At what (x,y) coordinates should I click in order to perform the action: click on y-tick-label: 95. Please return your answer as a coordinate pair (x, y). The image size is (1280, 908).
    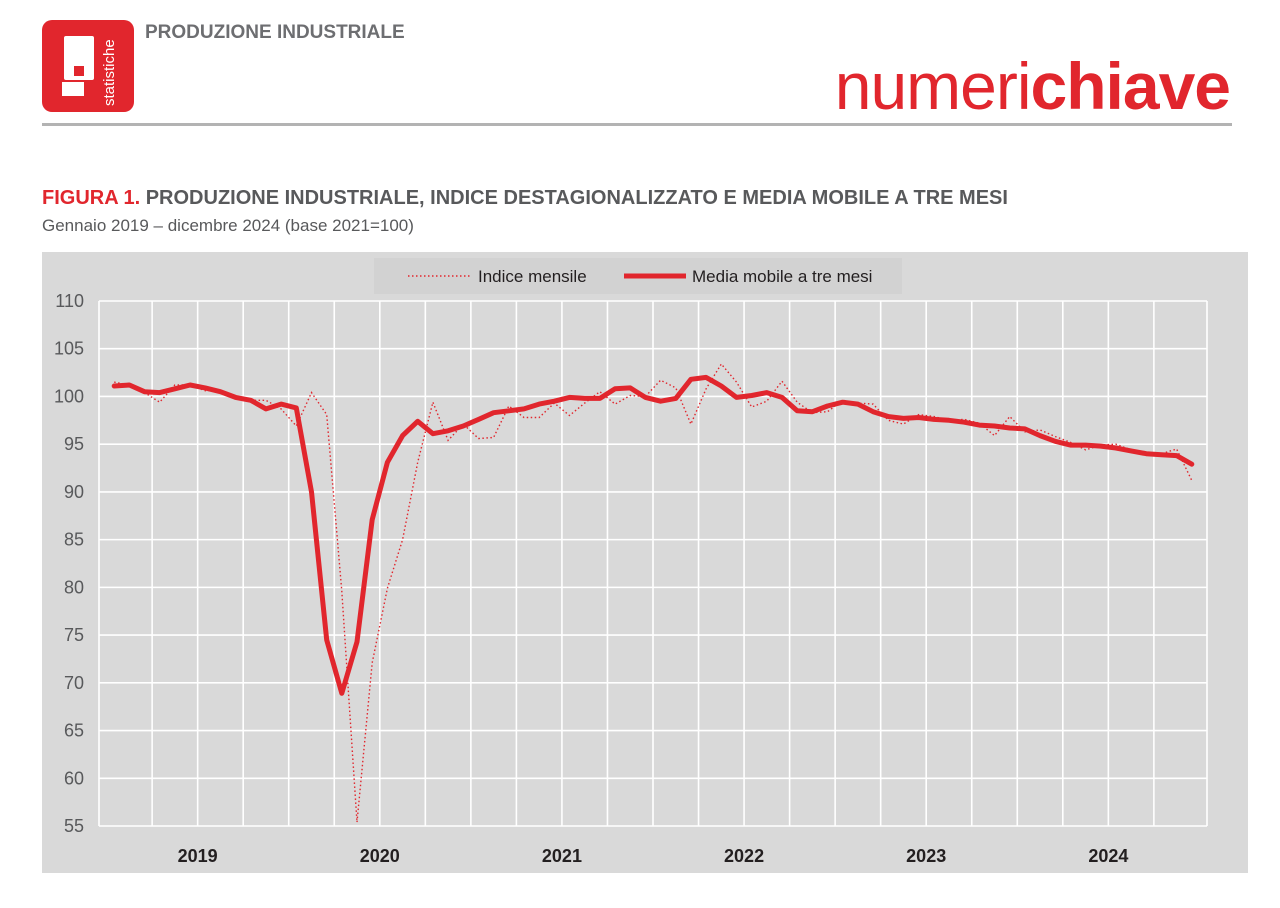
    Looking at the image, I should click on (74, 444).